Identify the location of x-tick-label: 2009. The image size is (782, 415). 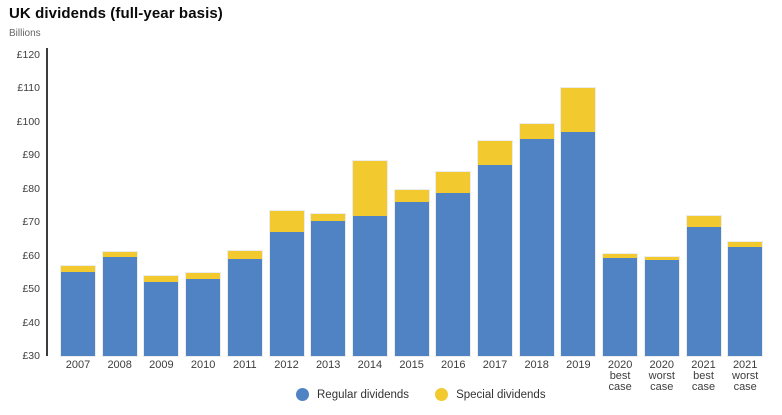
(161, 365).